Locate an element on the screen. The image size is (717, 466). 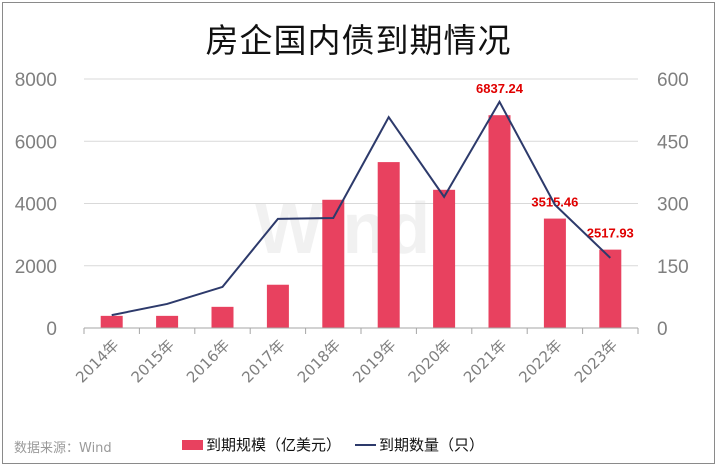
data-label: 2517.93 is located at coordinates (610, 233).